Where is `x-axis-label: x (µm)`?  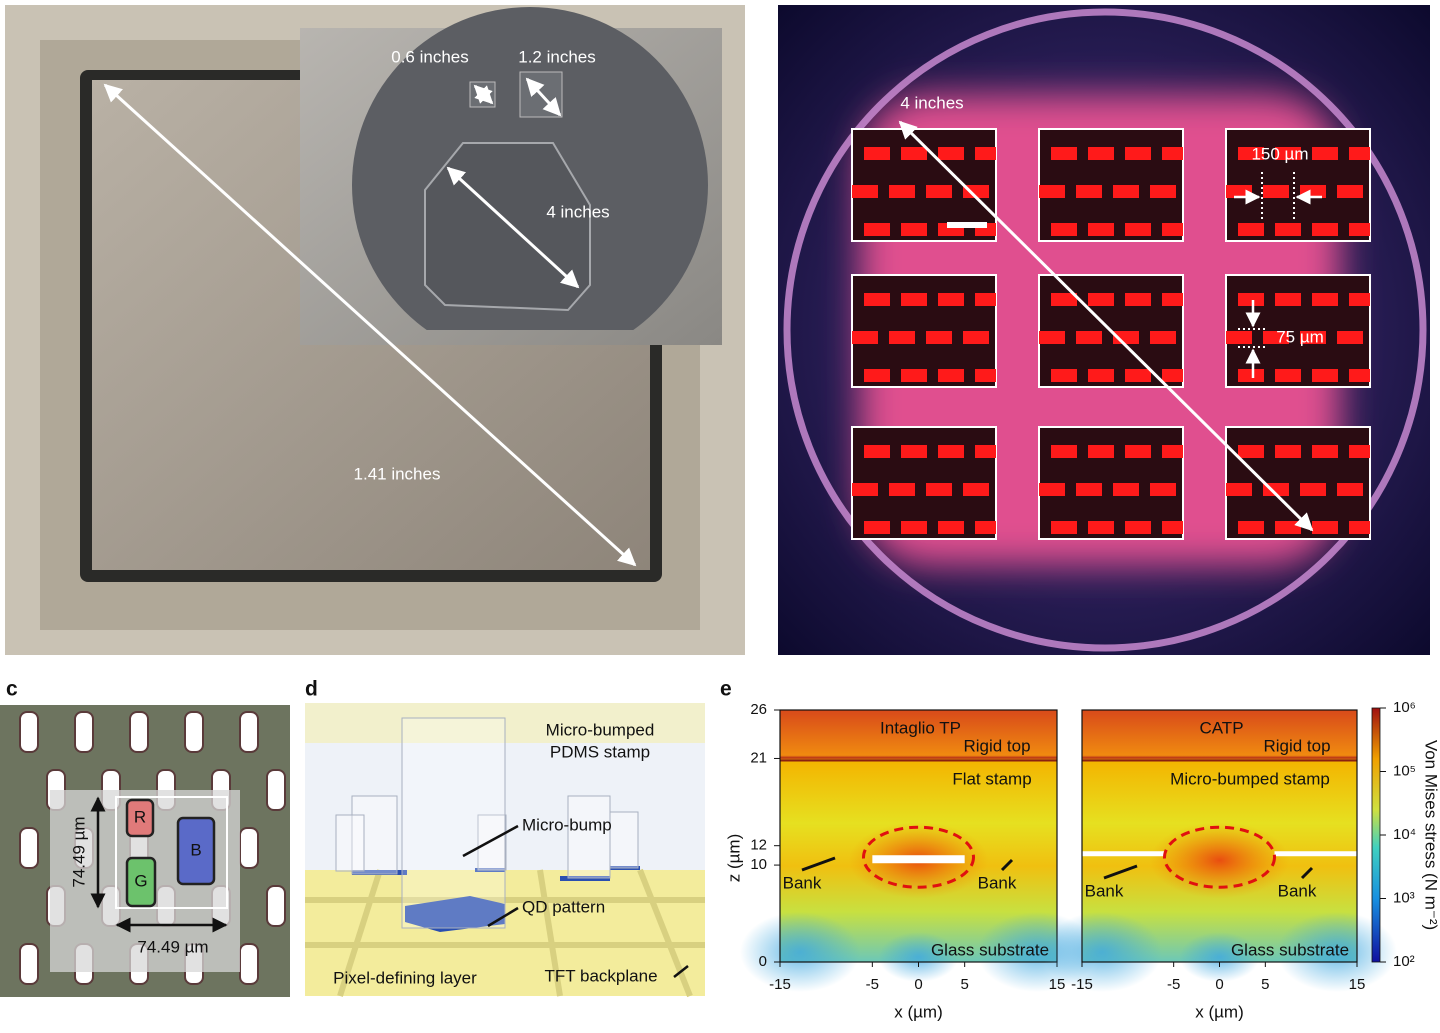 x-axis-label: x (µm) is located at coordinates (918, 1011).